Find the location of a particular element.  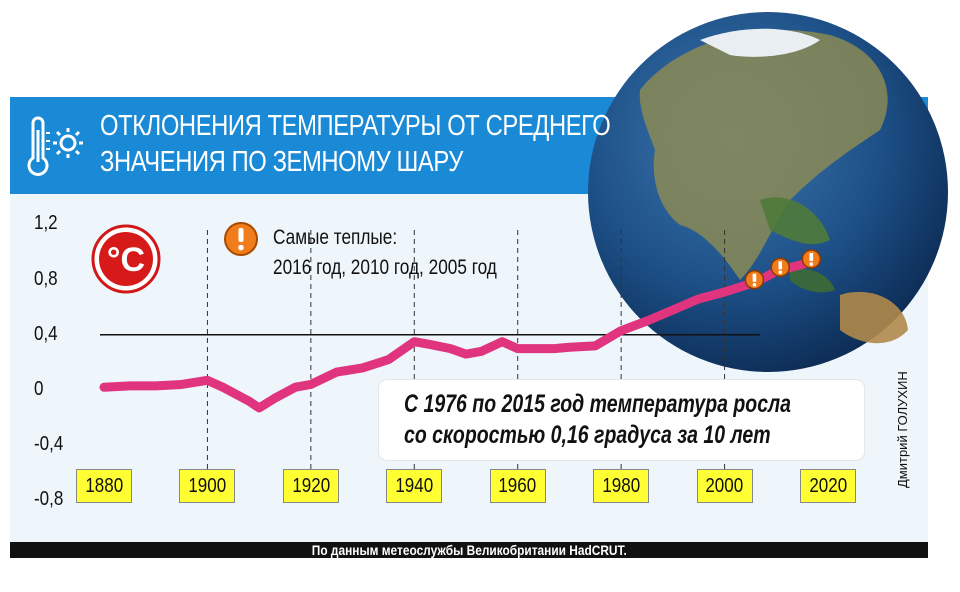

x-tick-label: 1960 is located at coordinates (517, 486).